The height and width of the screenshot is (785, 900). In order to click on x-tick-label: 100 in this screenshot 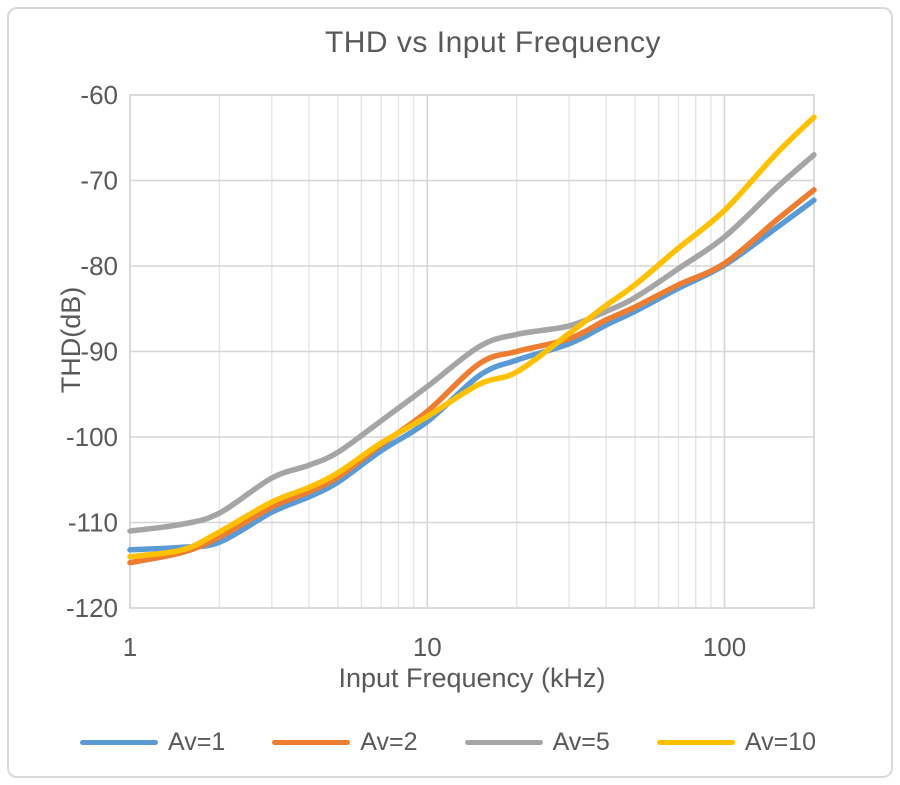, I will do `click(724, 647)`.